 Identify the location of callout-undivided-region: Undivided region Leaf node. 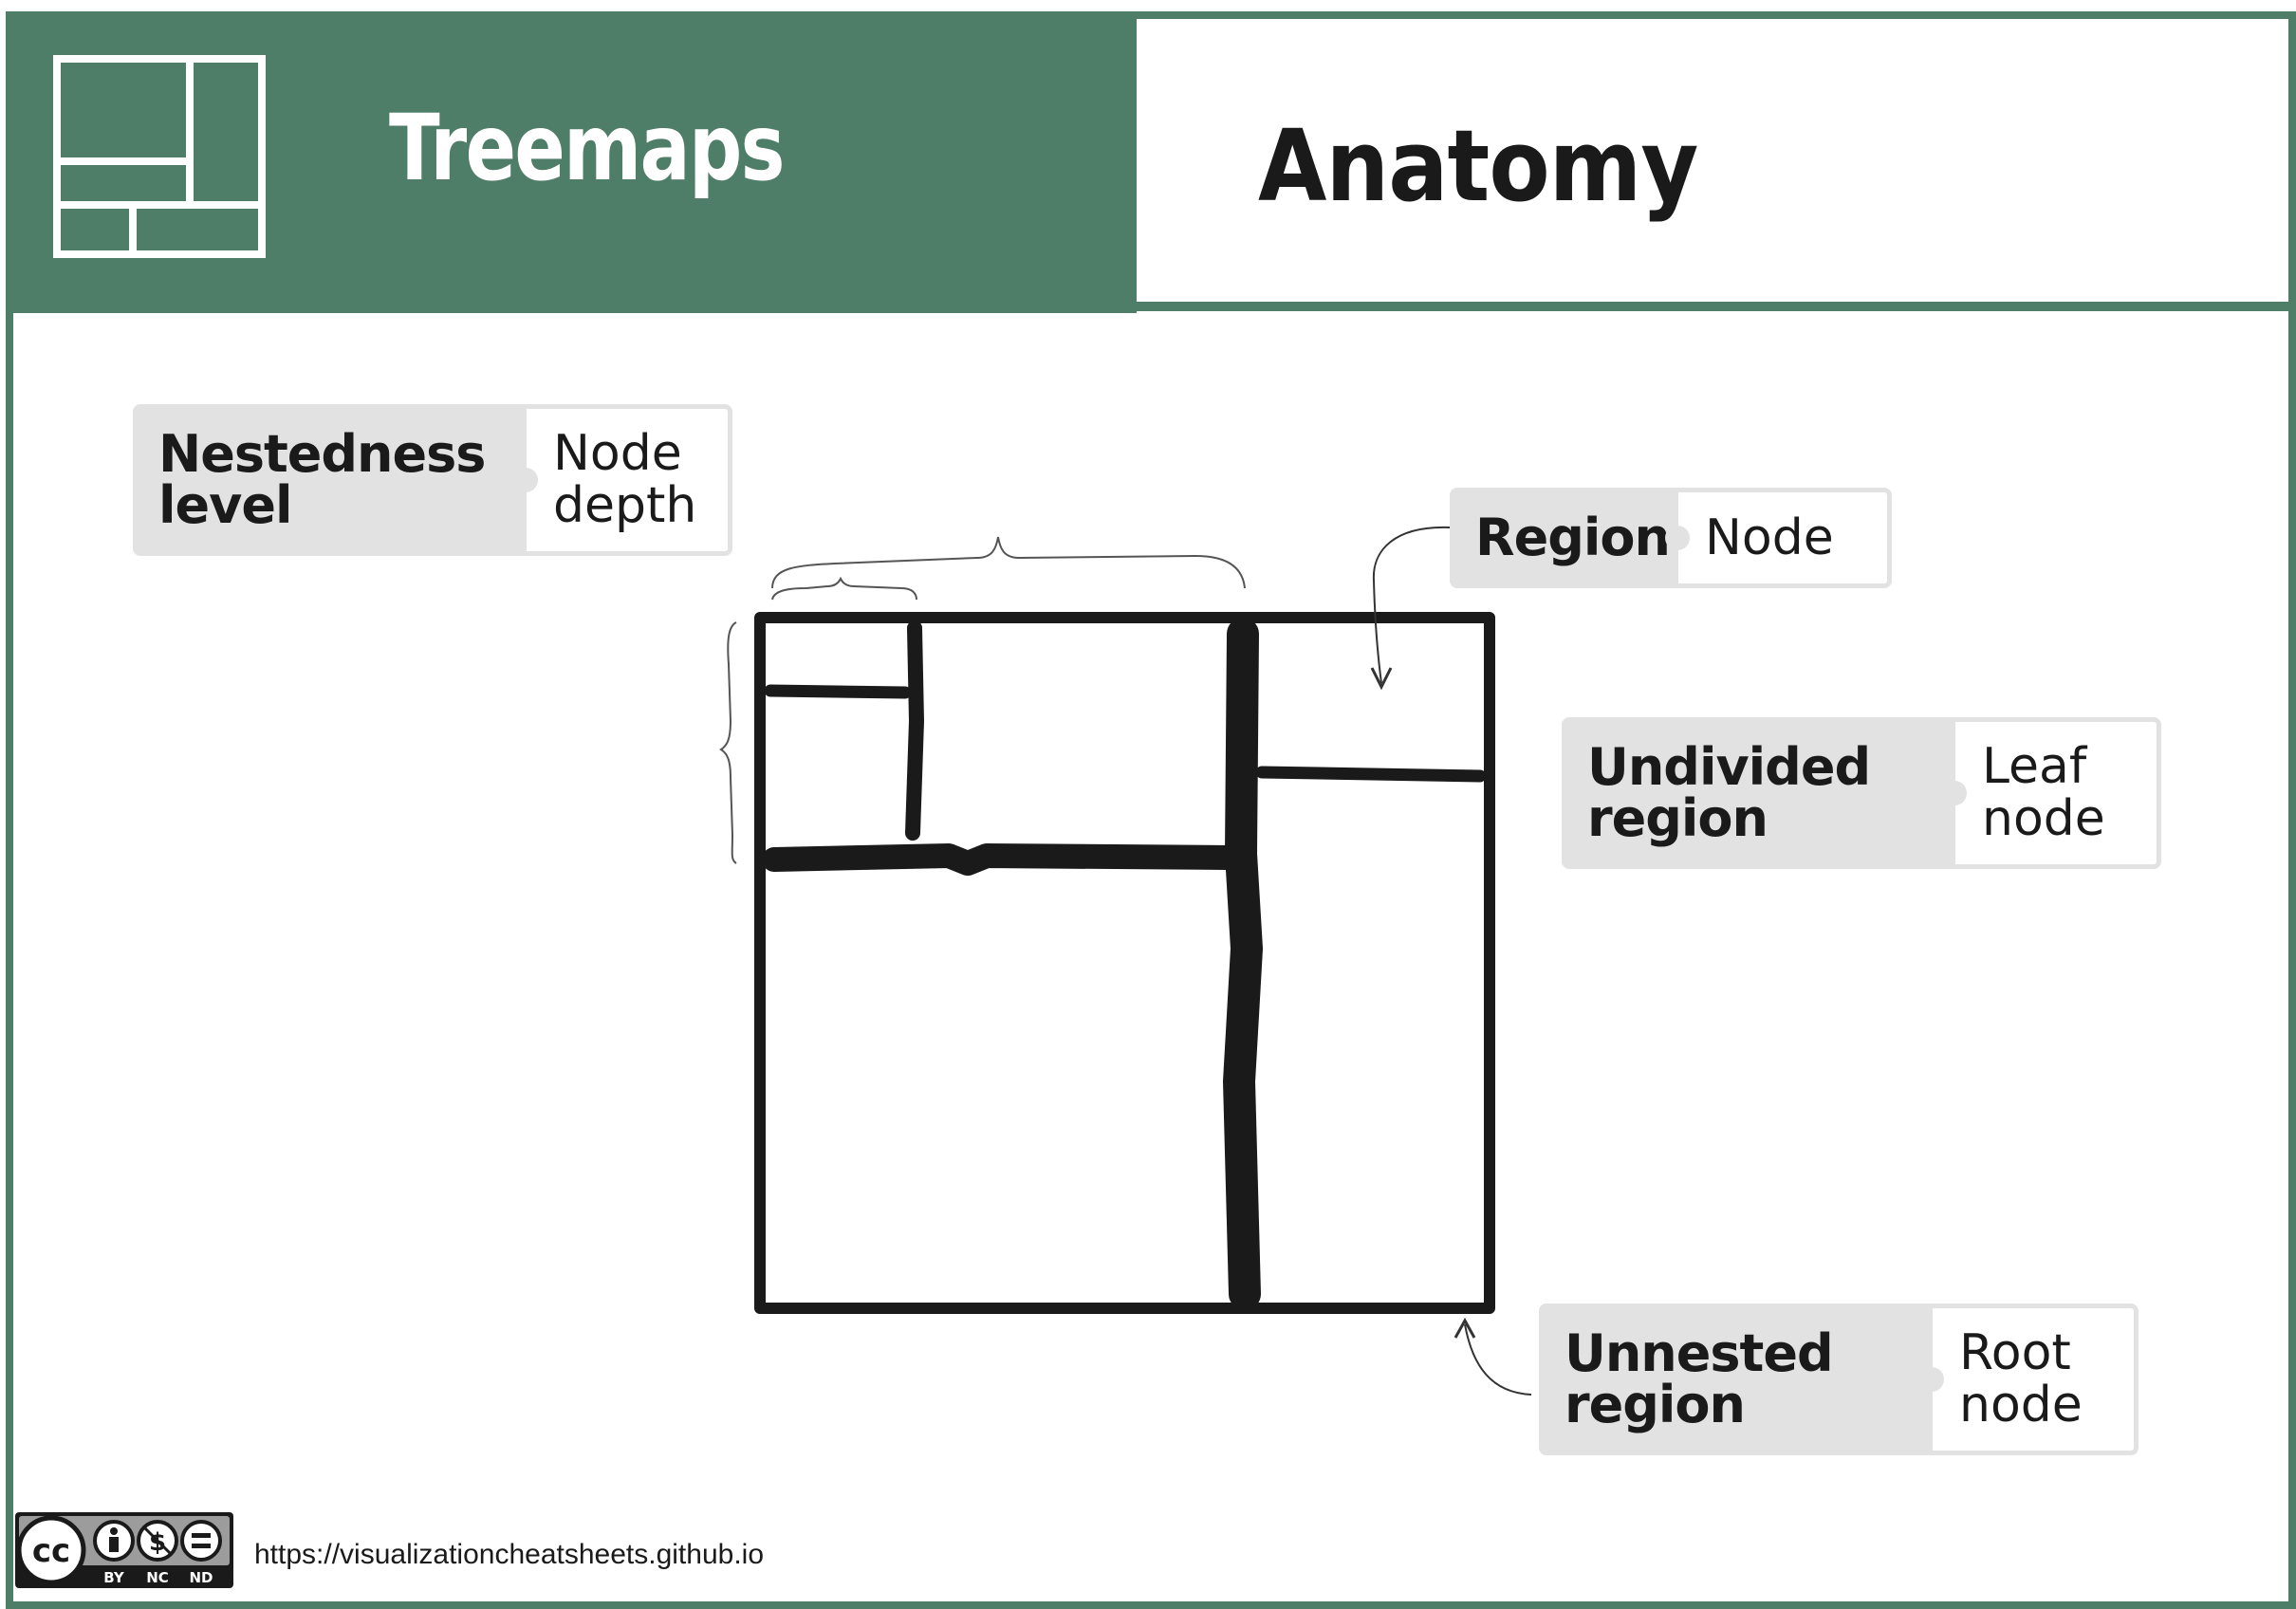
(1861, 793).